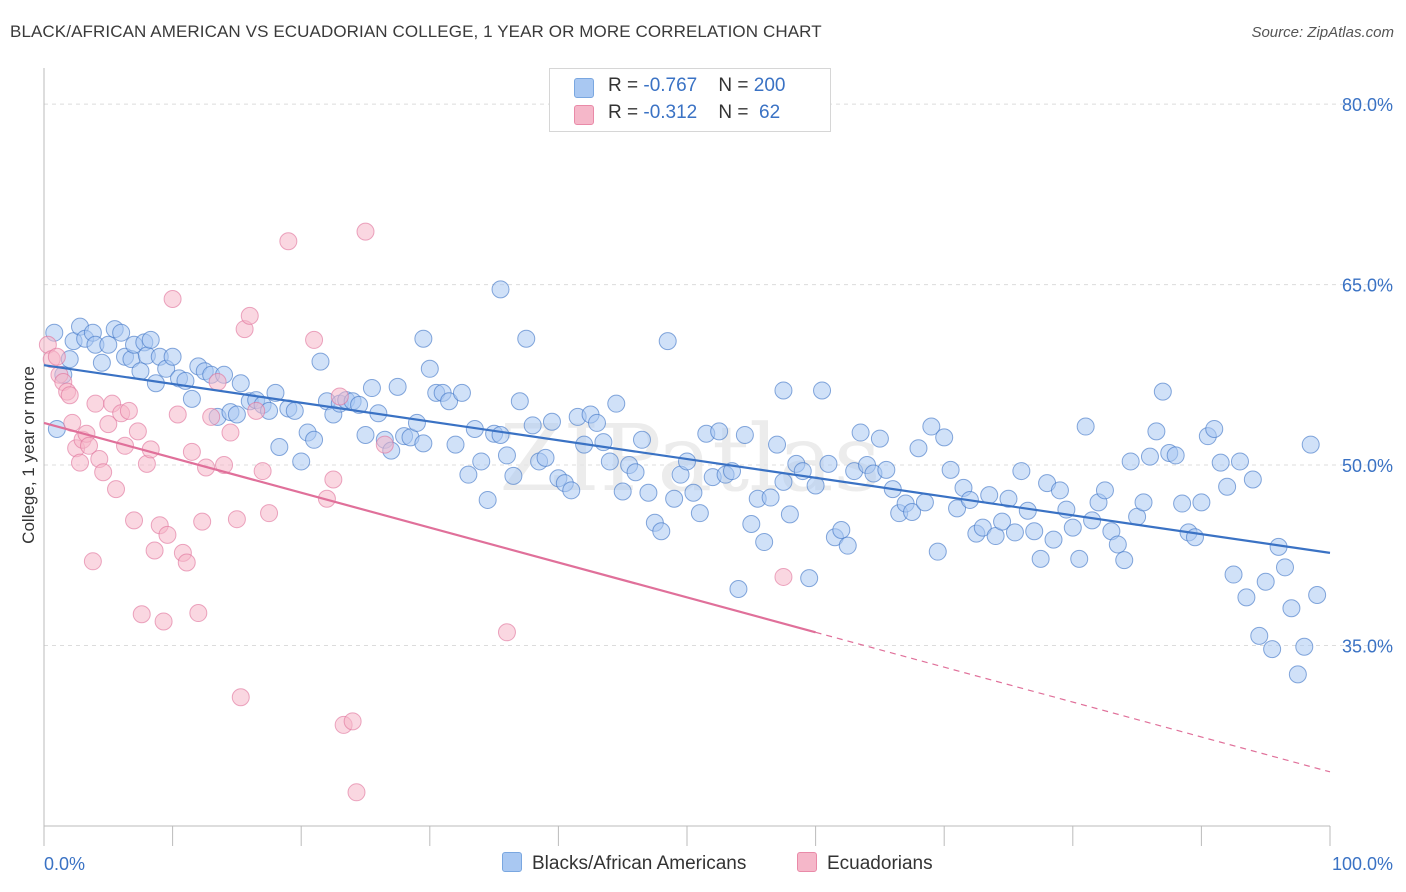  Describe the element at coordinates (880, 863) in the screenshot. I see `bottom-legend-label-ecuadorians: Ecuadorians` at that location.